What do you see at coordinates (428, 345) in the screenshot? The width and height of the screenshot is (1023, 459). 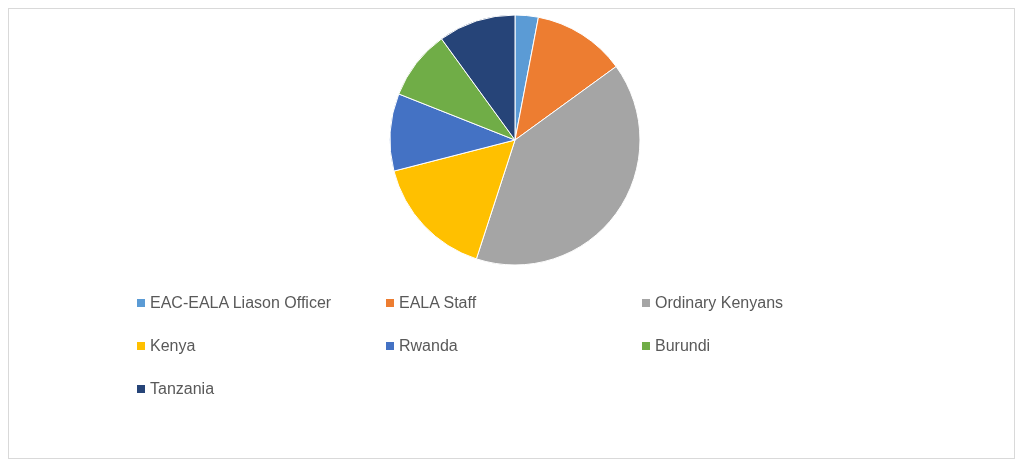 I see `legend-label: Rwanda` at bounding box center [428, 345].